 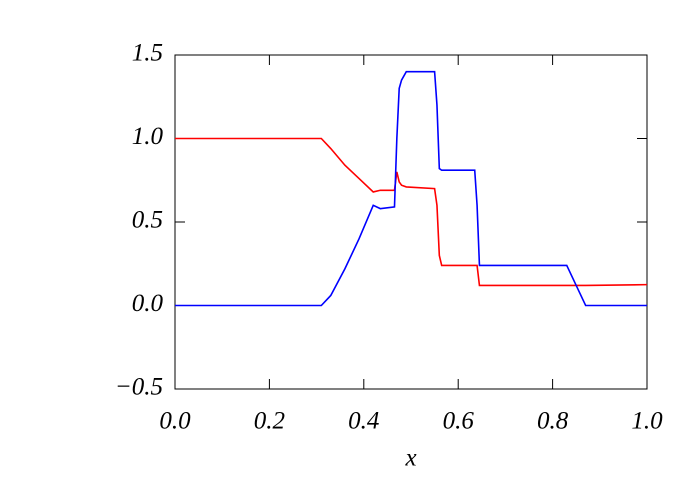 I want to click on y-tick-label: 1.0, so click(x=148, y=136).